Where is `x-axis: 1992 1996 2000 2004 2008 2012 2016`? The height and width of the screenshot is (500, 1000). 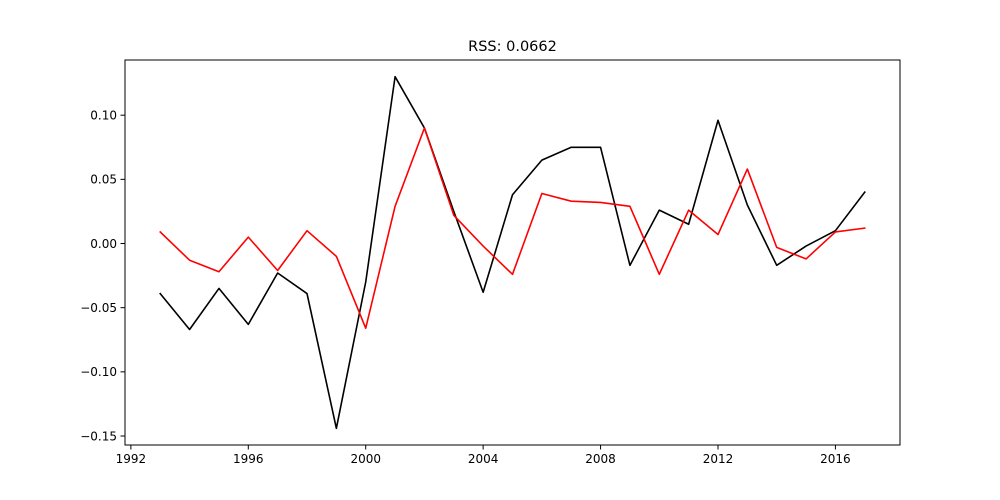 x-axis: 1992 1996 2000 2004 2008 2012 2016 is located at coordinates (483, 455).